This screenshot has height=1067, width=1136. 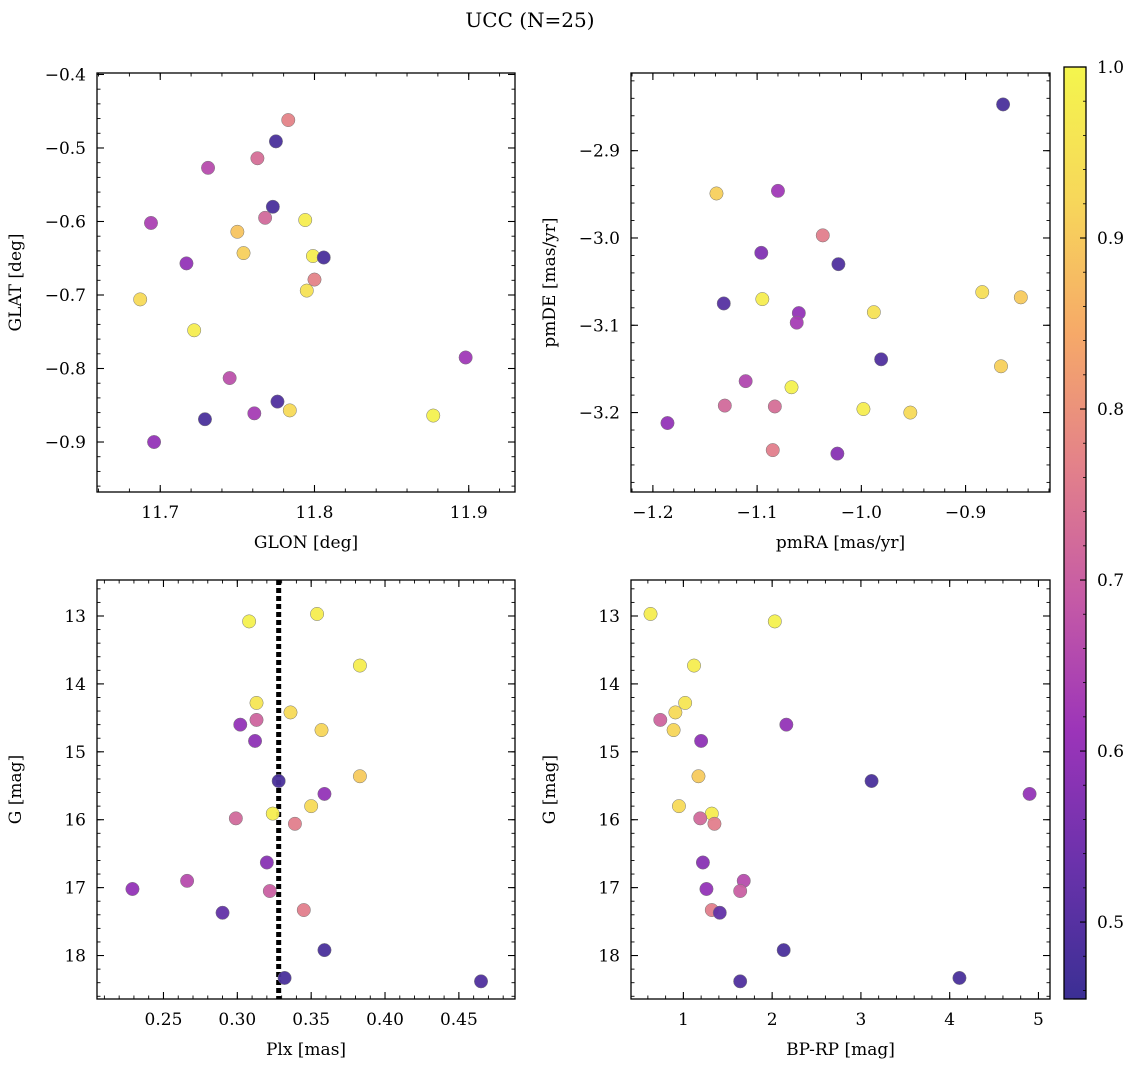 I want to click on x-tick-label: −0.9, so click(x=965, y=513).